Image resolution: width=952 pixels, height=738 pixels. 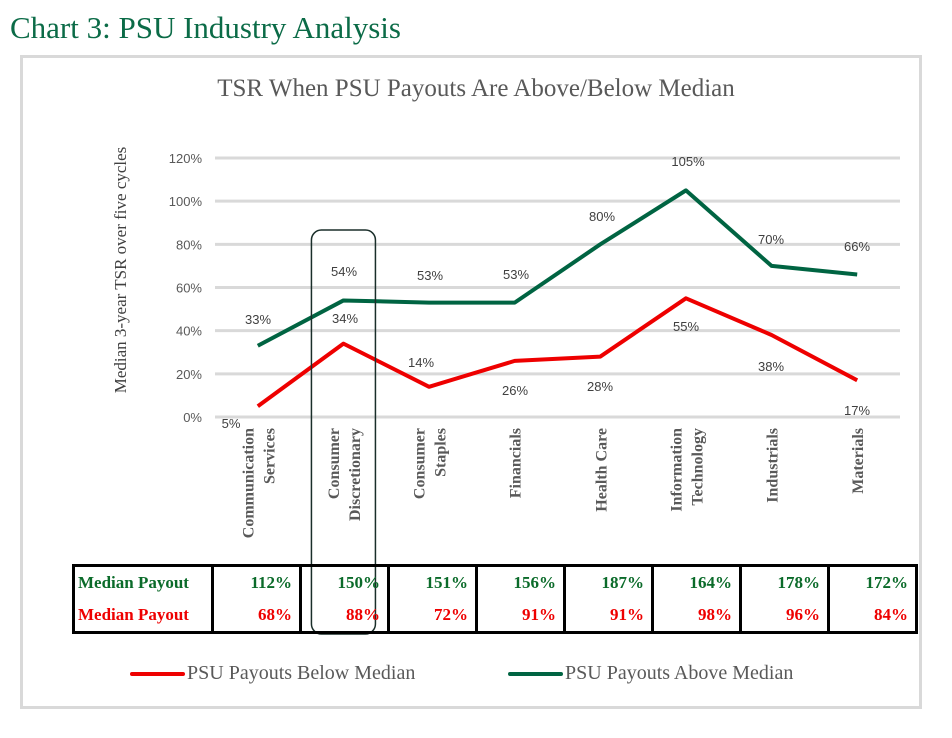 What do you see at coordinates (120, 270) in the screenshot?
I see `y-axis-label: Median 3-year TSR over five cycles` at bounding box center [120, 270].